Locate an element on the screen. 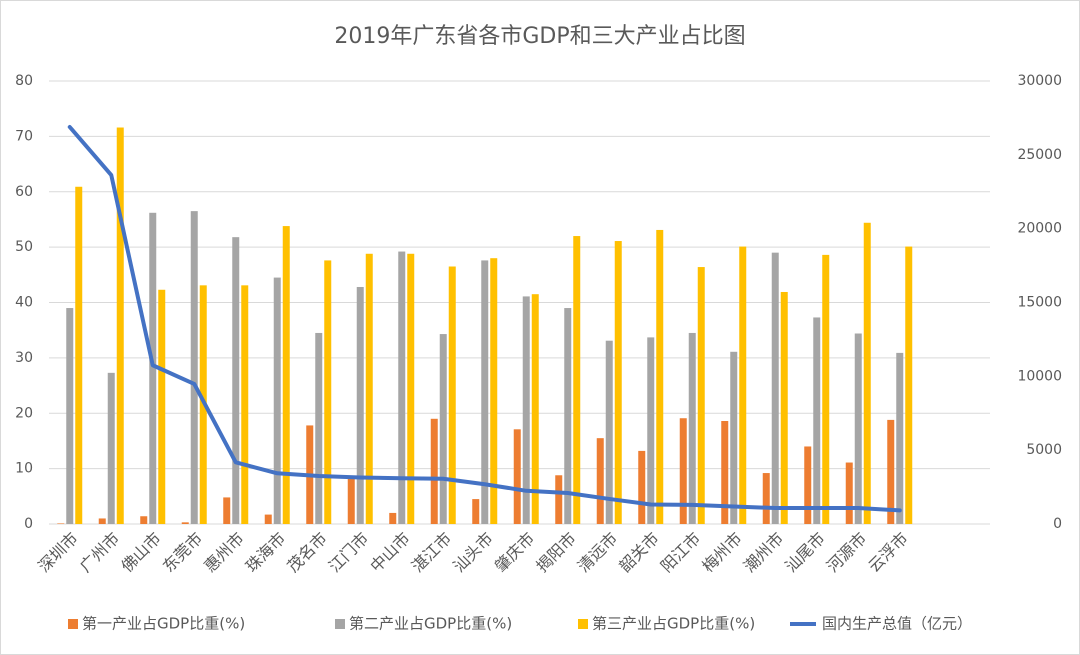 This screenshot has height=655, width=1080. y-tick-label: 0 is located at coordinates (28, 524).